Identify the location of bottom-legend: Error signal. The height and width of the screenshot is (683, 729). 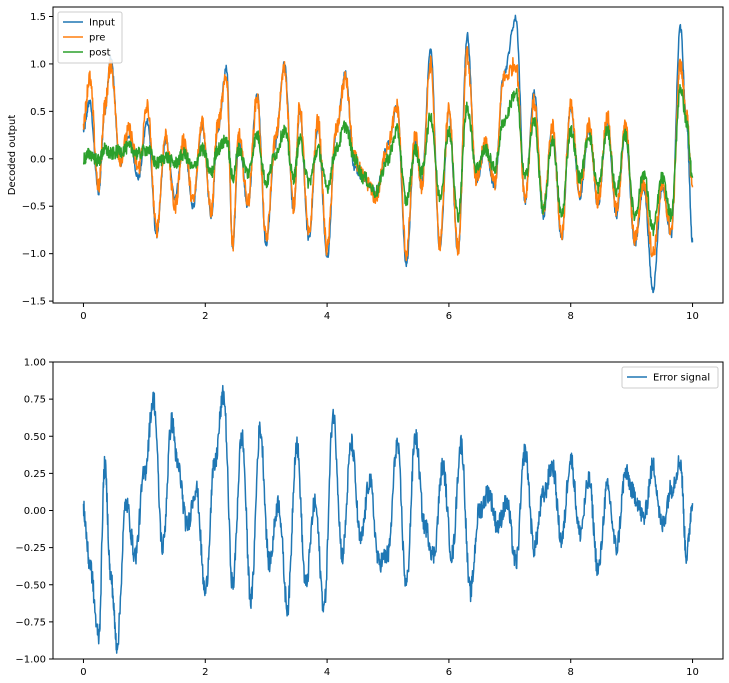
(670, 377).